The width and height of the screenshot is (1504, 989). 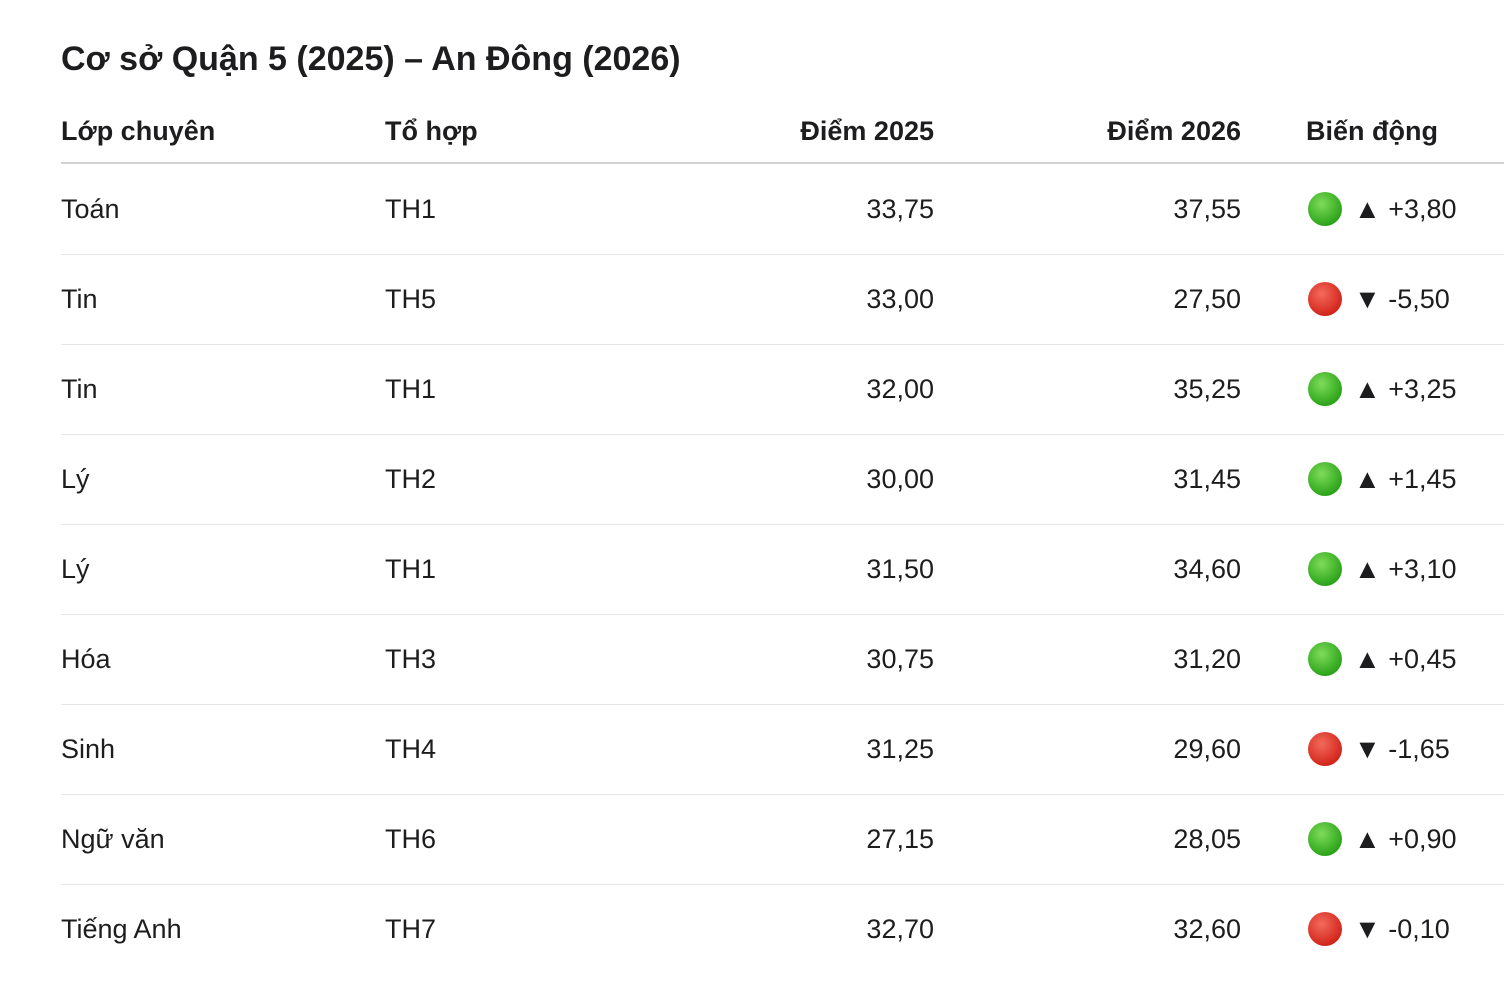 What do you see at coordinates (411, 839) in the screenshot?
I see `table-cell: TH6` at bounding box center [411, 839].